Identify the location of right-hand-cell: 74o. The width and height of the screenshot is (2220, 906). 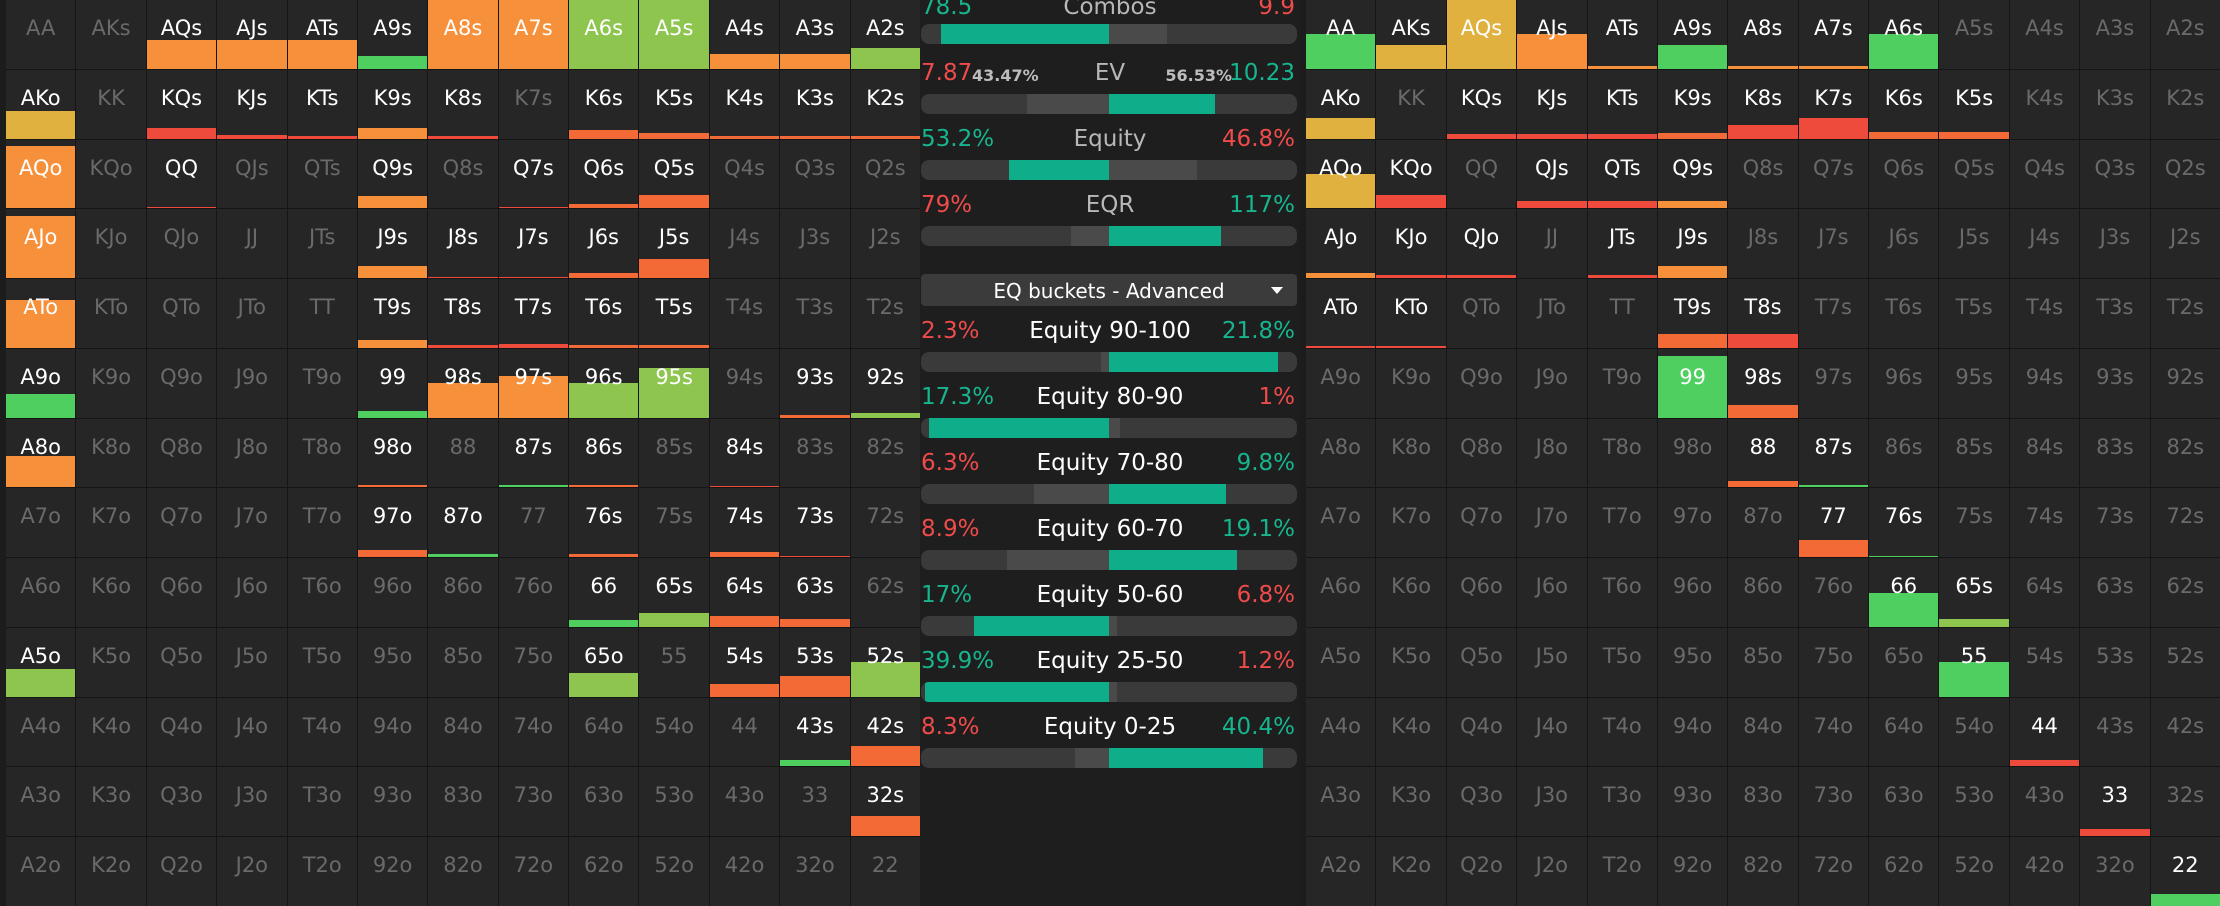
(1833, 732).